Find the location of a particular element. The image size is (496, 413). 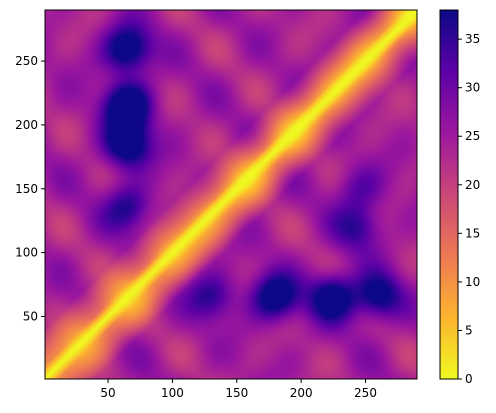

y-tick-label: 250 is located at coordinates (26, 61).